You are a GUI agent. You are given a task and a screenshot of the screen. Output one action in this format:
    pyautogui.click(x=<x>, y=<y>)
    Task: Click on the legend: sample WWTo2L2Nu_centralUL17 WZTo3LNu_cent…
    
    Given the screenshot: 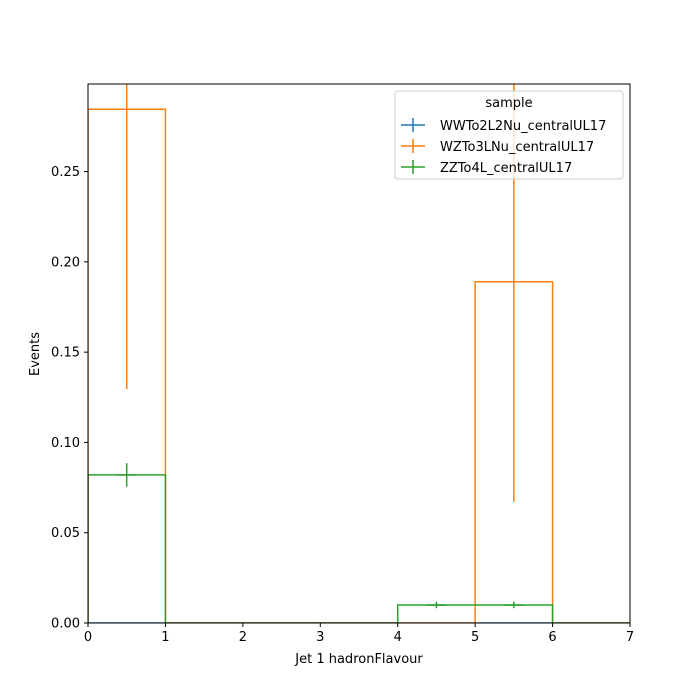 What is the action you would take?
    pyautogui.click(x=509, y=135)
    